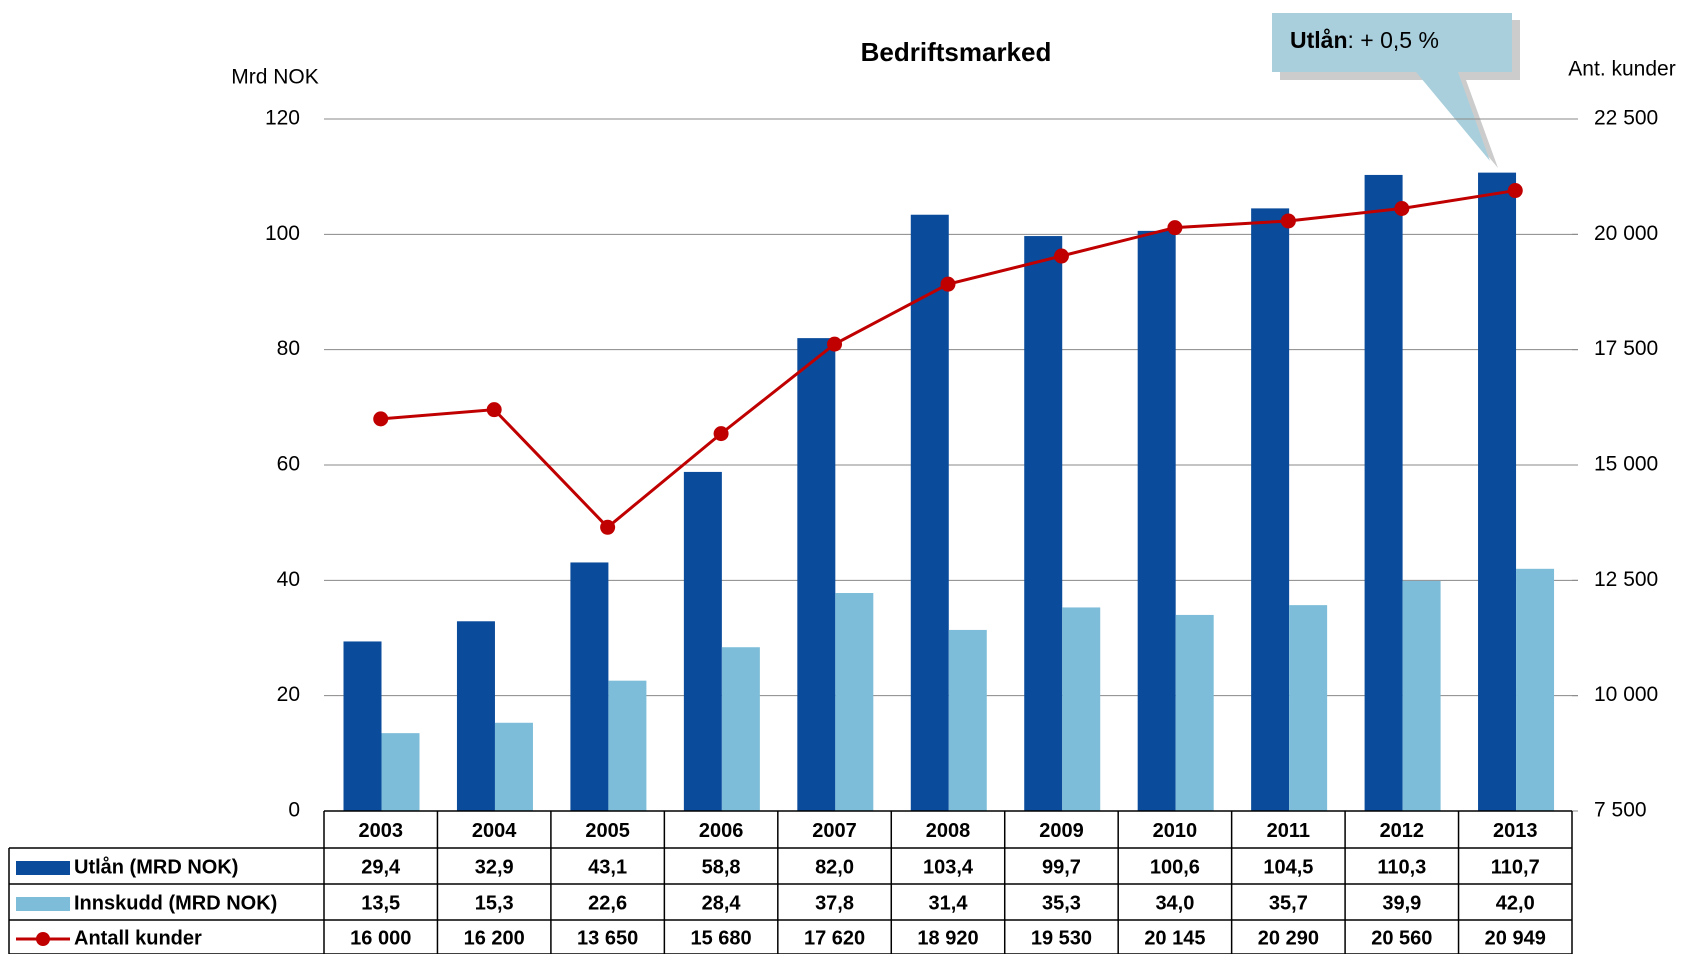  What do you see at coordinates (1396, 90) in the screenshot?
I see `callout: Utlån: + 0,5 %` at bounding box center [1396, 90].